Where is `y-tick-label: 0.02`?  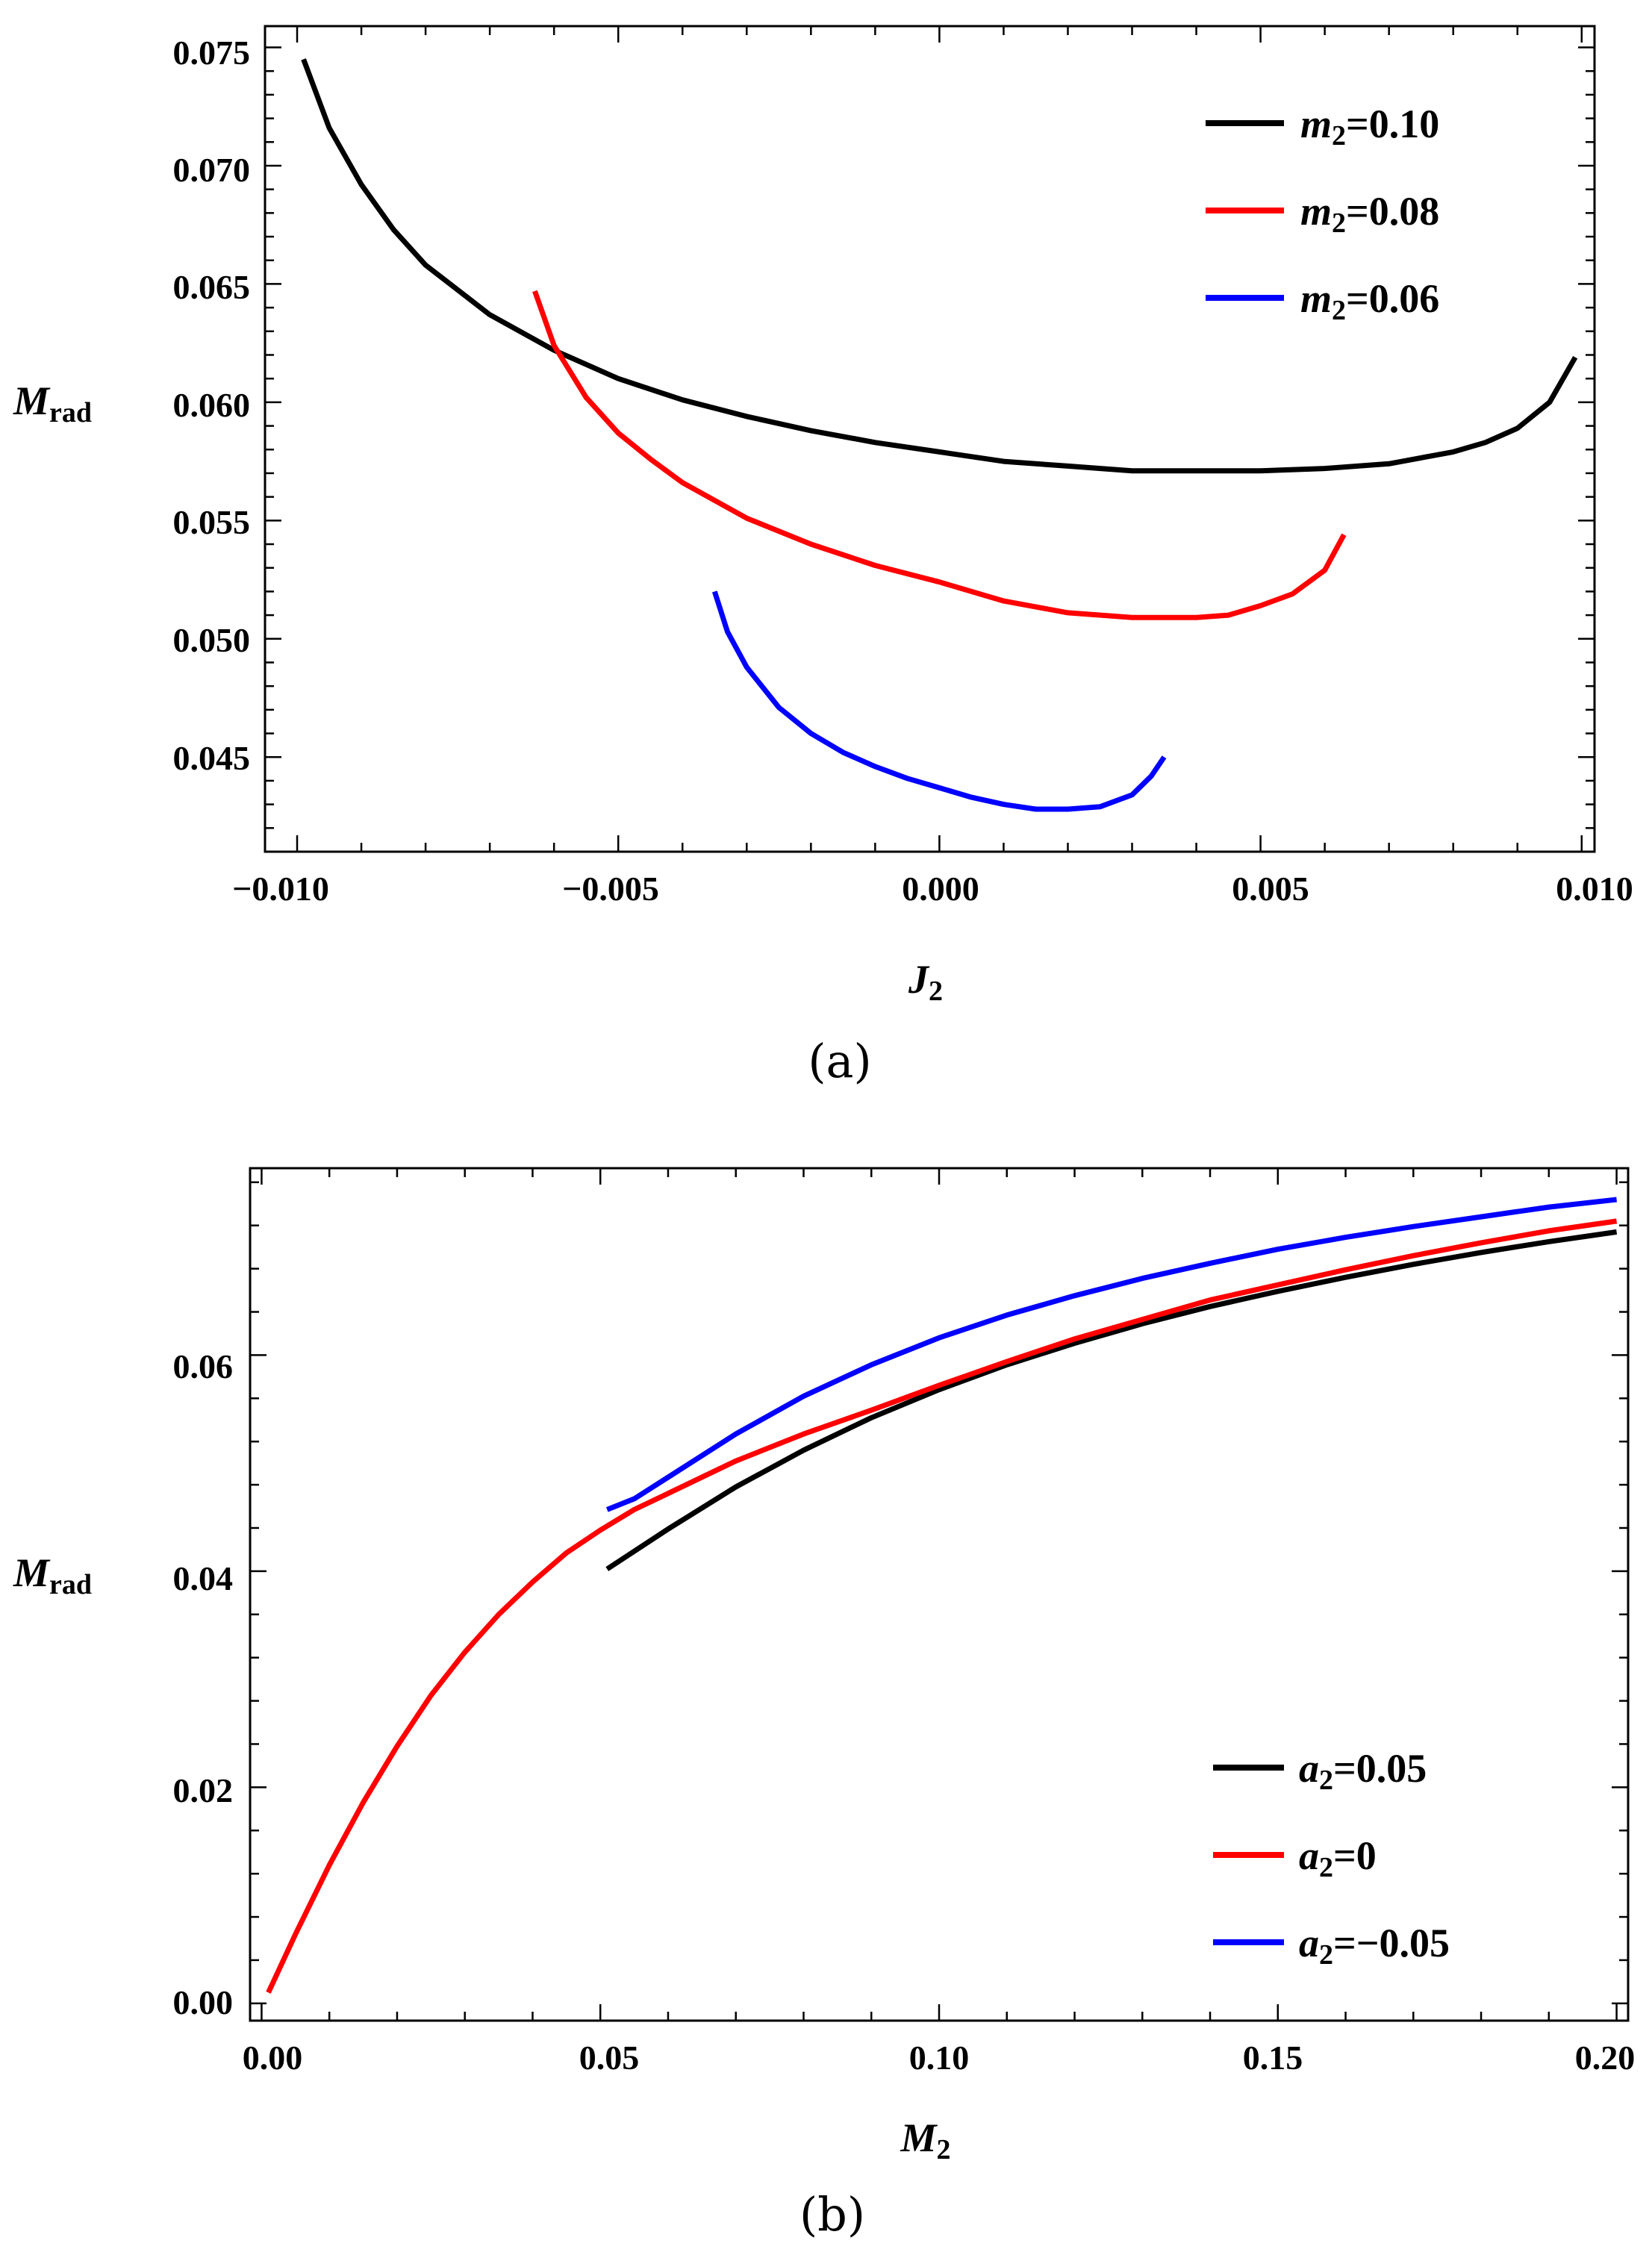
y-tick-label: 0.02 is located at coordinates (204, 1790).